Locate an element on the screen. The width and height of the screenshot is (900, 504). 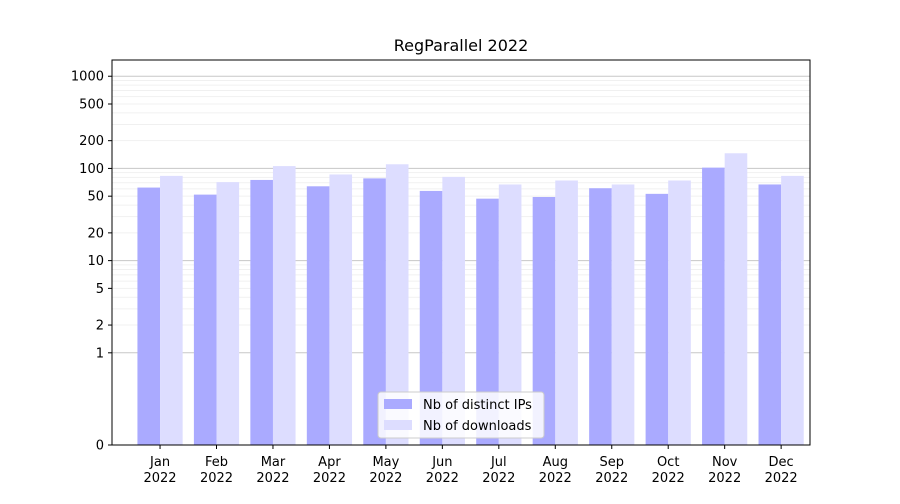
y-tick-label: 20 is located at coordinates (95, 233).